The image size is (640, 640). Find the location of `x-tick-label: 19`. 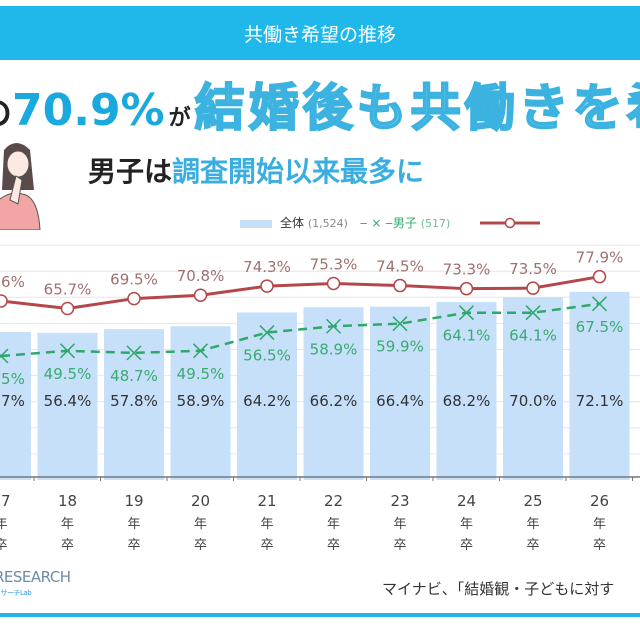

x-tick-label: 19 is located at coordinates (133, 501).